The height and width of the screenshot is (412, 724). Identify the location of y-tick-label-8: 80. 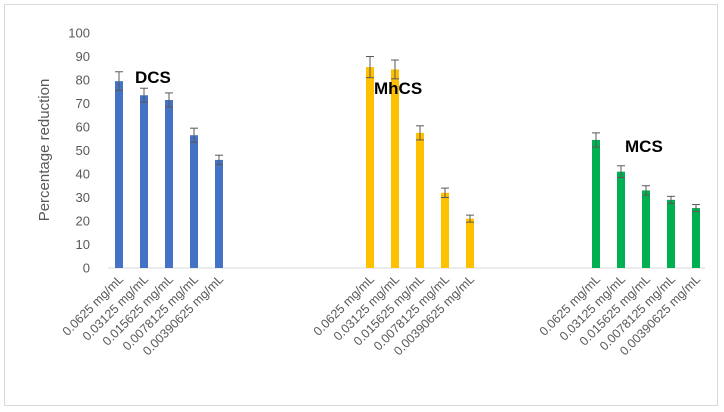
(83, 80).